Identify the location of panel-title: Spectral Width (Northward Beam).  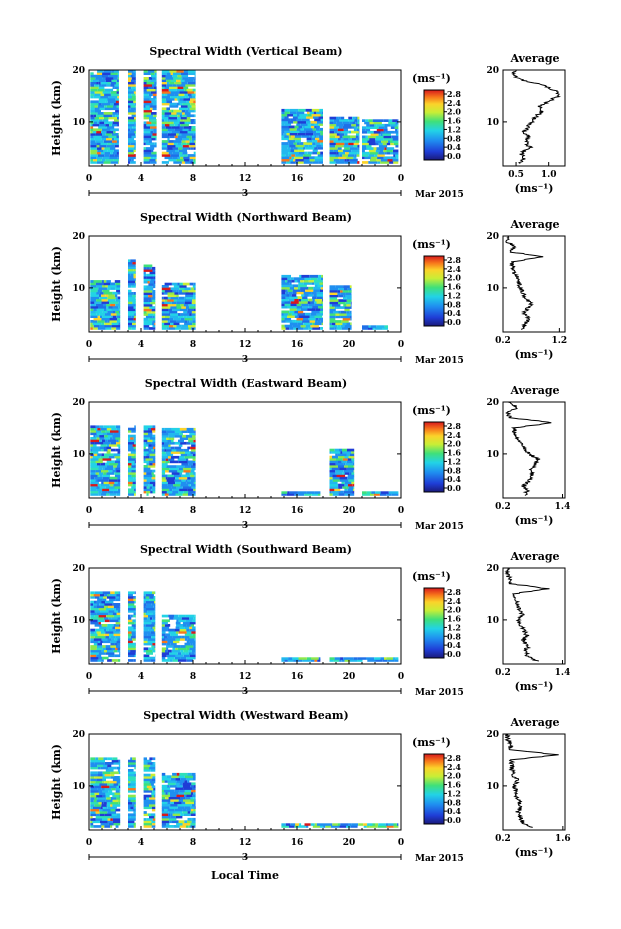
(246, 217).